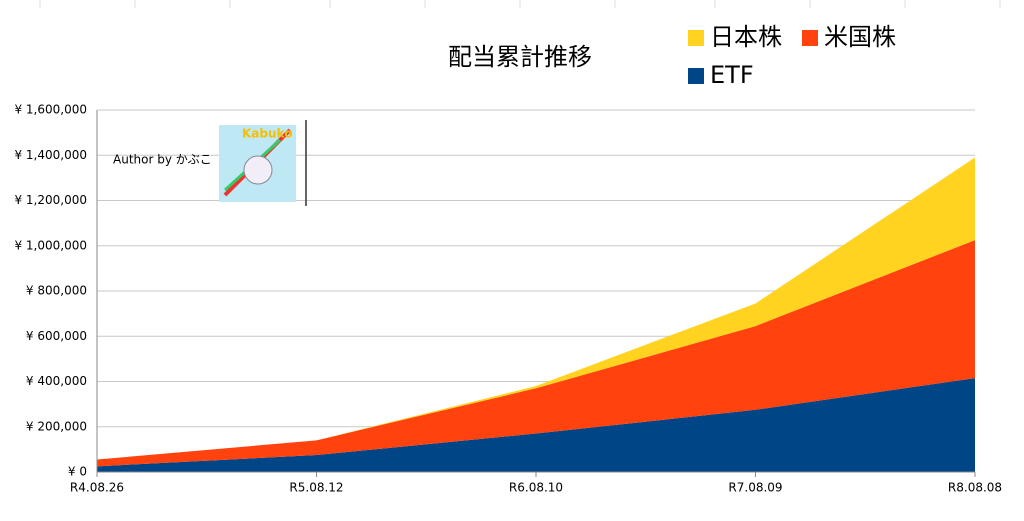  I want to click on image-label: Kabuko, so click(267, 134).